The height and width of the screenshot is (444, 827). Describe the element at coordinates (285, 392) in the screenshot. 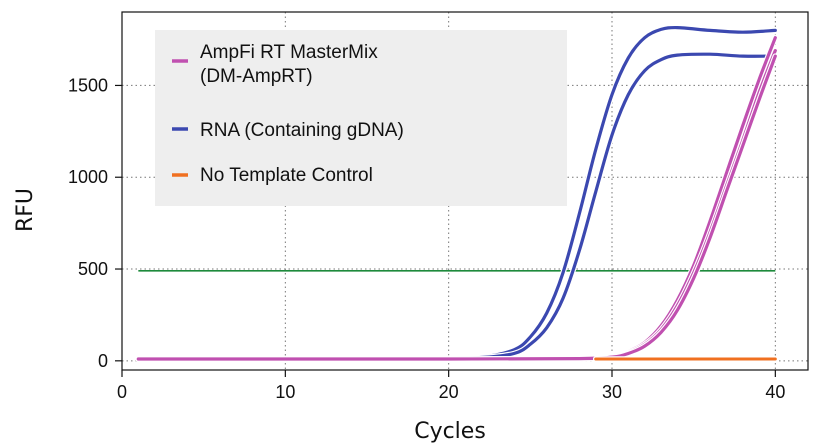

I see `x-tick-label: 10` at that location.